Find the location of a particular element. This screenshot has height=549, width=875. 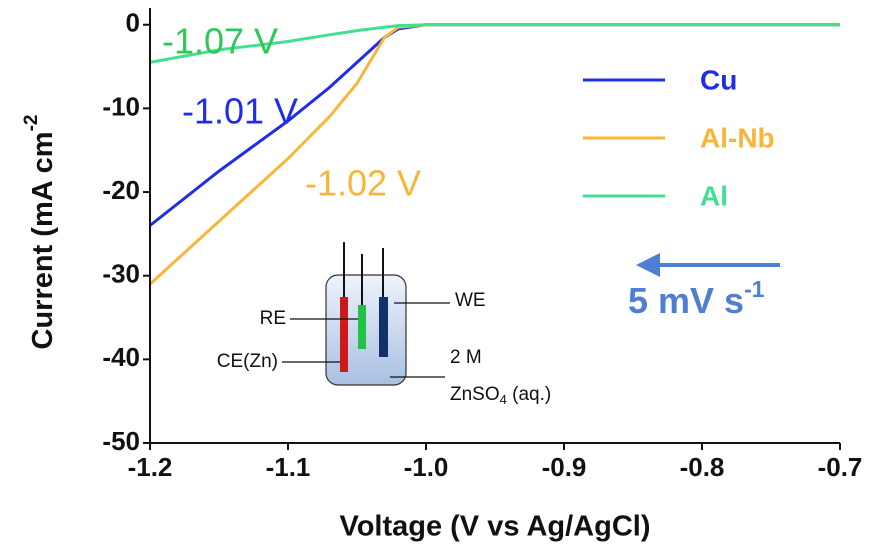

solution-text: ZnSO is located at coordinates (475, 394).